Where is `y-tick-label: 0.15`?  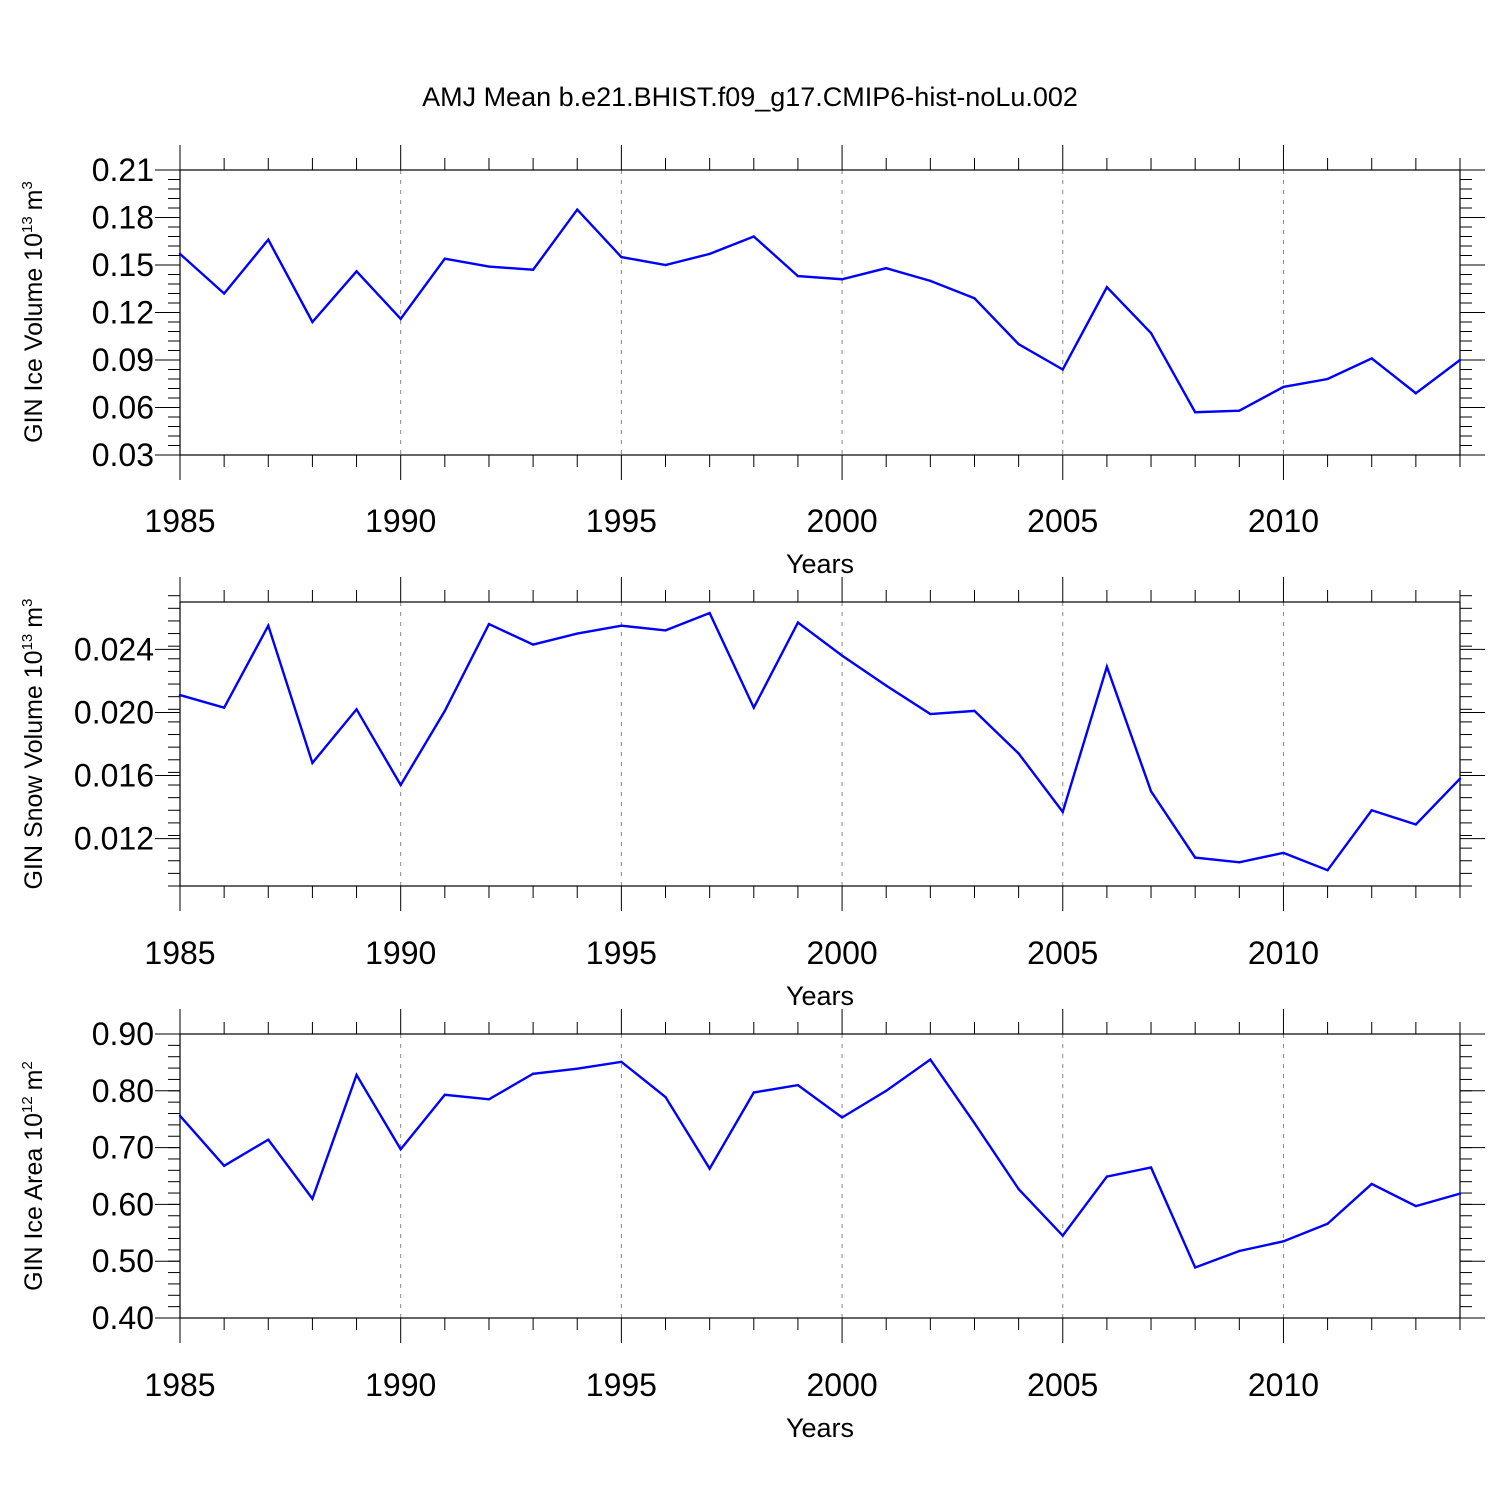 y-tick-label: 0.15 is located at coordinates (123, 265).